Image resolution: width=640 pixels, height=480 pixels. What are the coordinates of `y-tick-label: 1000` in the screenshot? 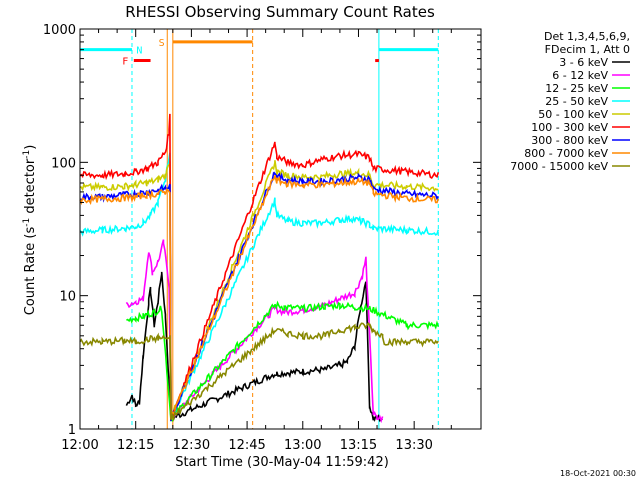 It's located at (59, 30).